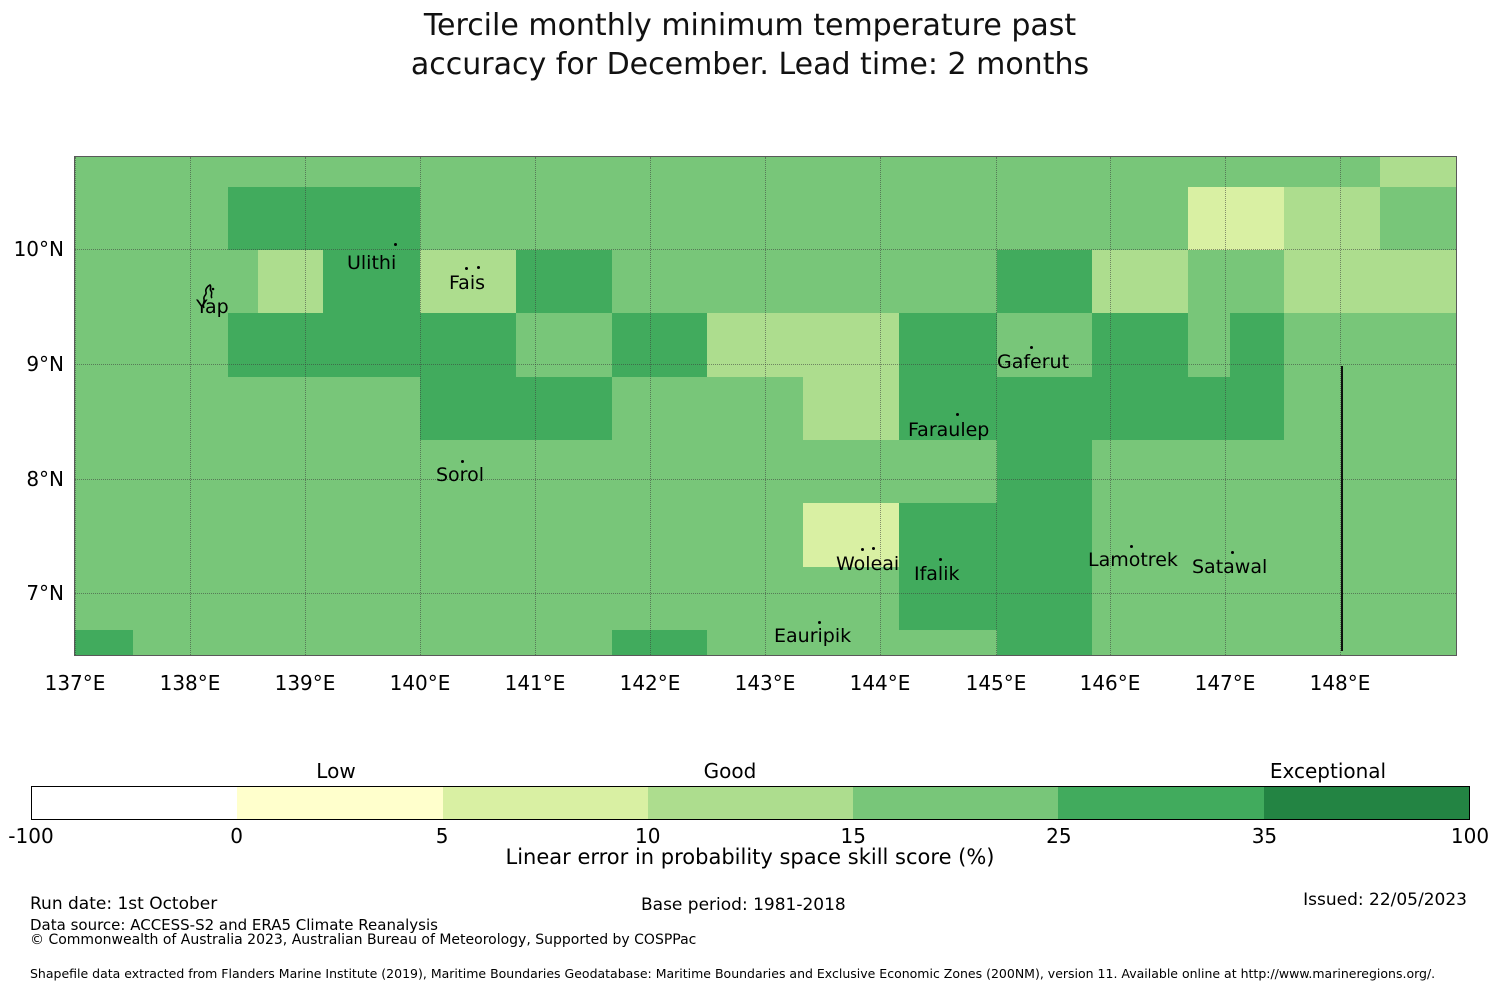  Describe the element at coordinates (460, 475) in the screenshot. I see `island-label: Sorol` at that location.